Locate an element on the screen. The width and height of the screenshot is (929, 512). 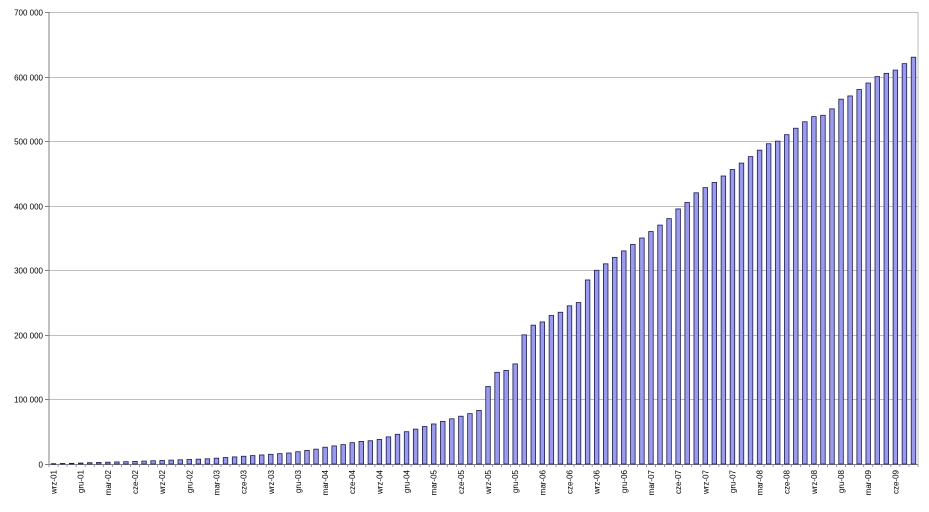
x-tick-label: cze-02 is located at coordinates (135, 481).